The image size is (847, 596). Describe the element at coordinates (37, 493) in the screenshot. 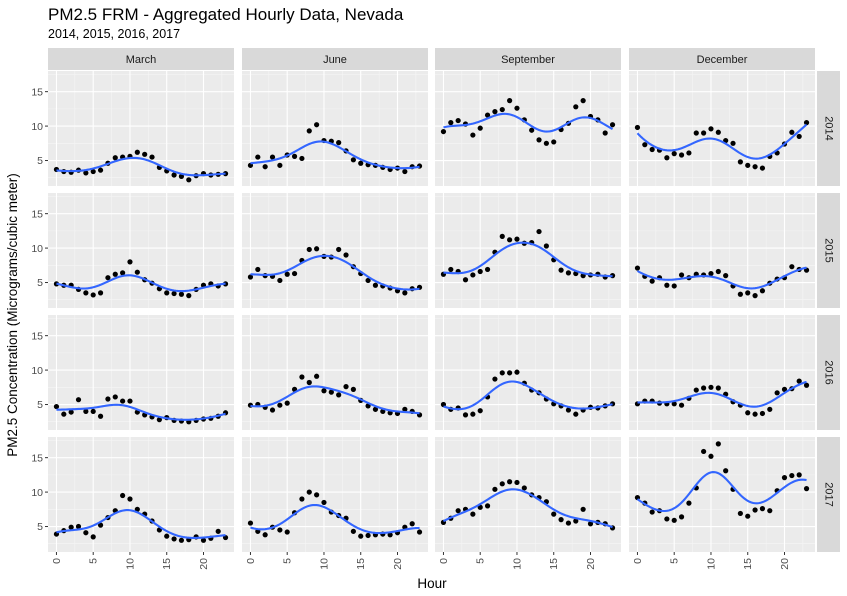

I see `y-tick-label: 10` at that location.